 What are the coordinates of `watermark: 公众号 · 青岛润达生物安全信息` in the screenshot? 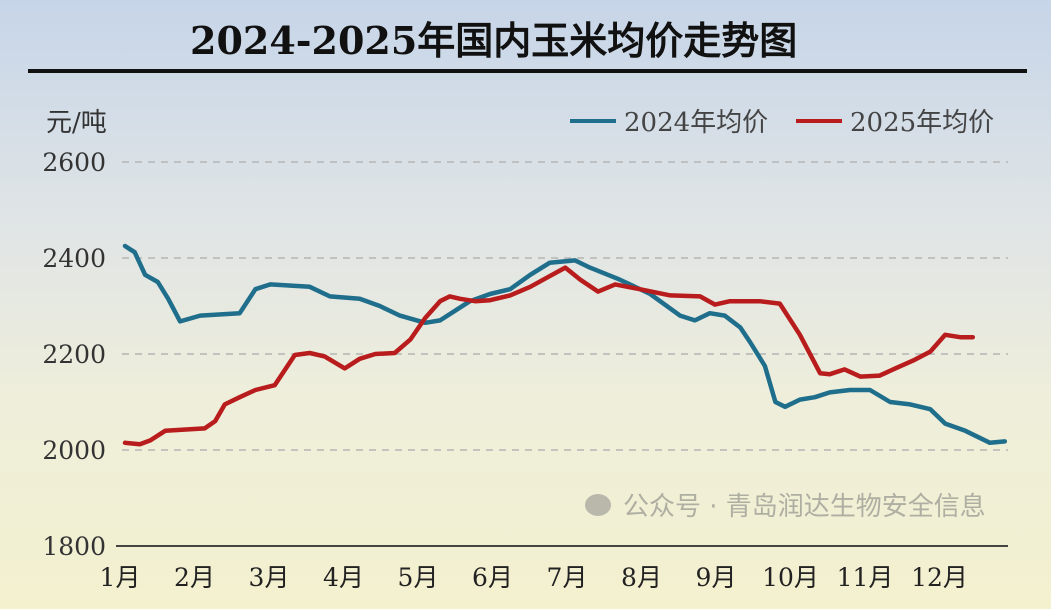 It's located at (785, 504).